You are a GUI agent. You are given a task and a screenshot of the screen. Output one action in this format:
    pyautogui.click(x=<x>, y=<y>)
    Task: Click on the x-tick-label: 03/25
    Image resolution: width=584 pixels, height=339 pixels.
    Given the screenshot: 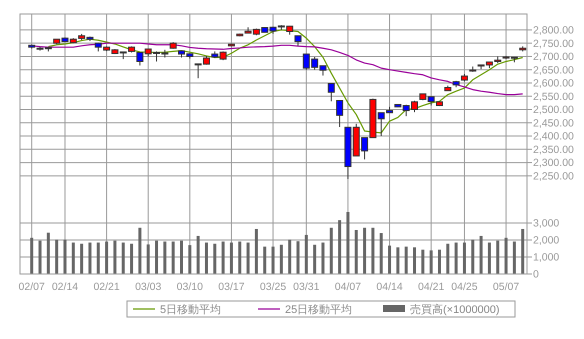 What is the action you would take?
    pyautogui.click(x=273, y=287)
    